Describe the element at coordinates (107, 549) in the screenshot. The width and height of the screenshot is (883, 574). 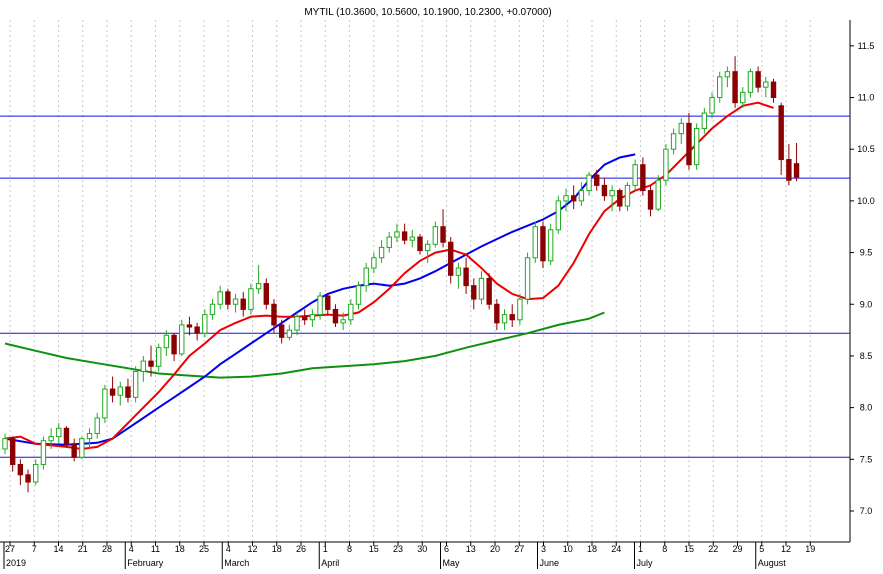
I see `x-tick-label: 28` at that location.